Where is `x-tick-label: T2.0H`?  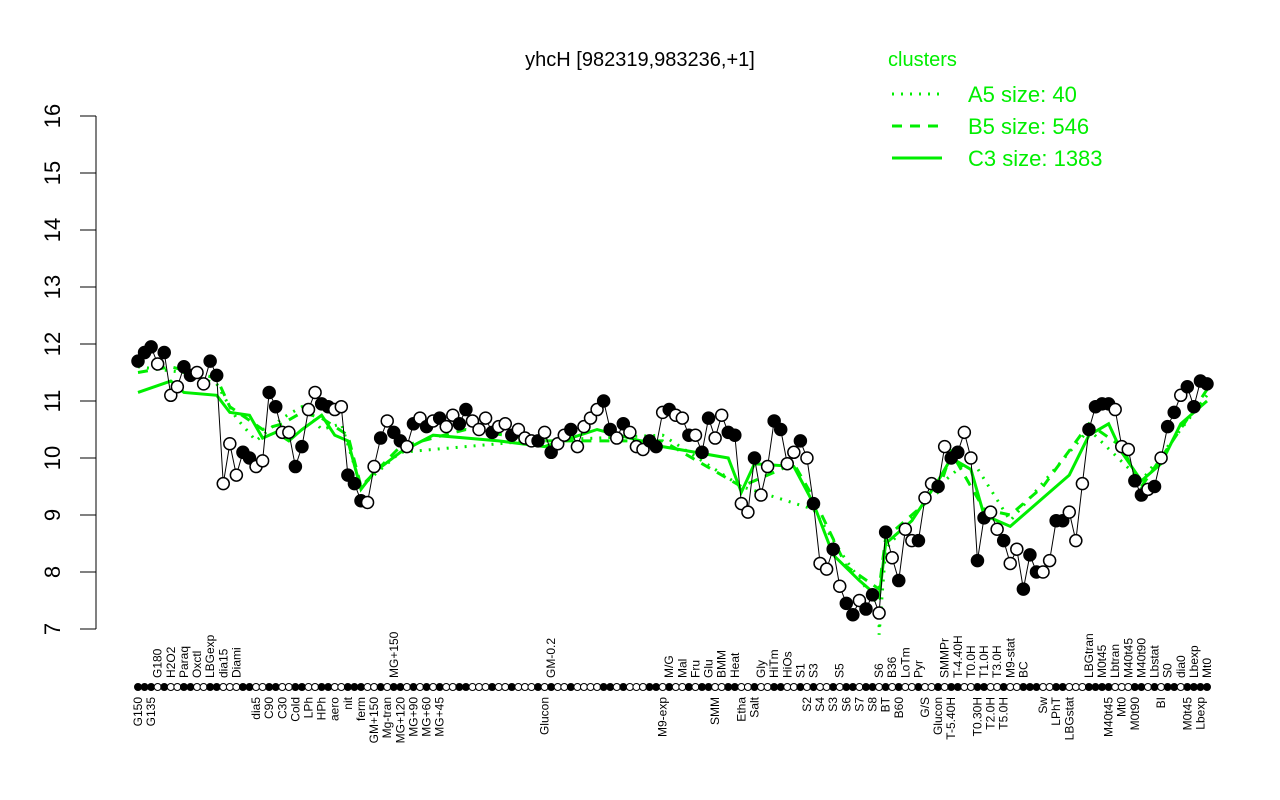 x-tick-label: T2.0H is located at coordinates (991, 713).